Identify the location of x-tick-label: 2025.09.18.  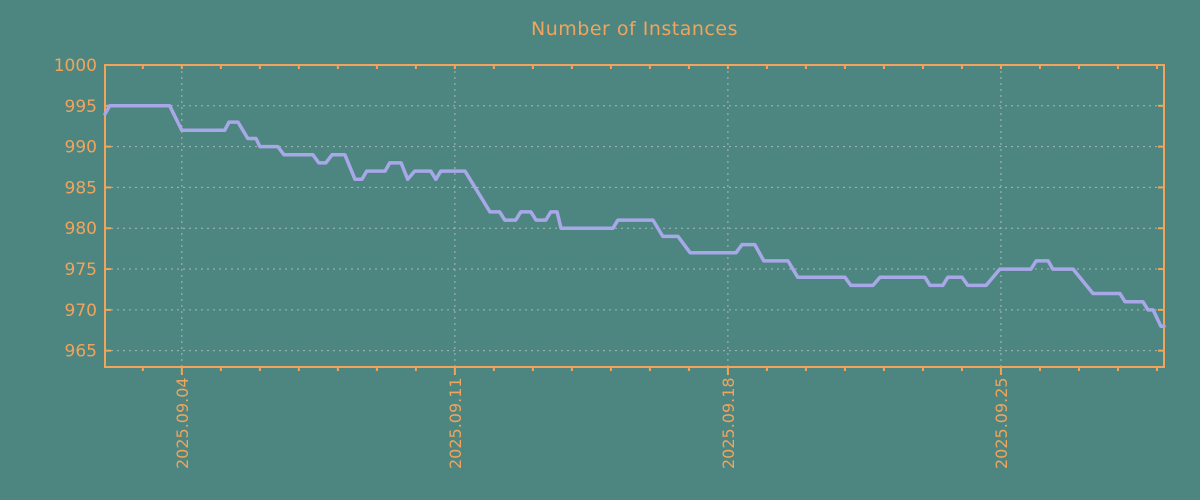
(728, 423).